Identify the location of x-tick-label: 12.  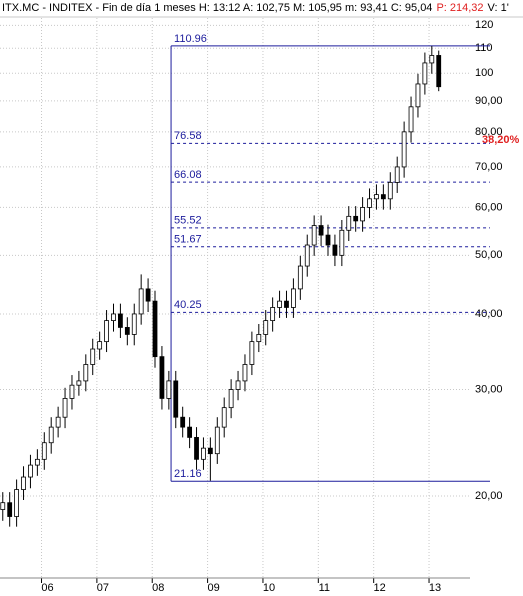
(380, 588).